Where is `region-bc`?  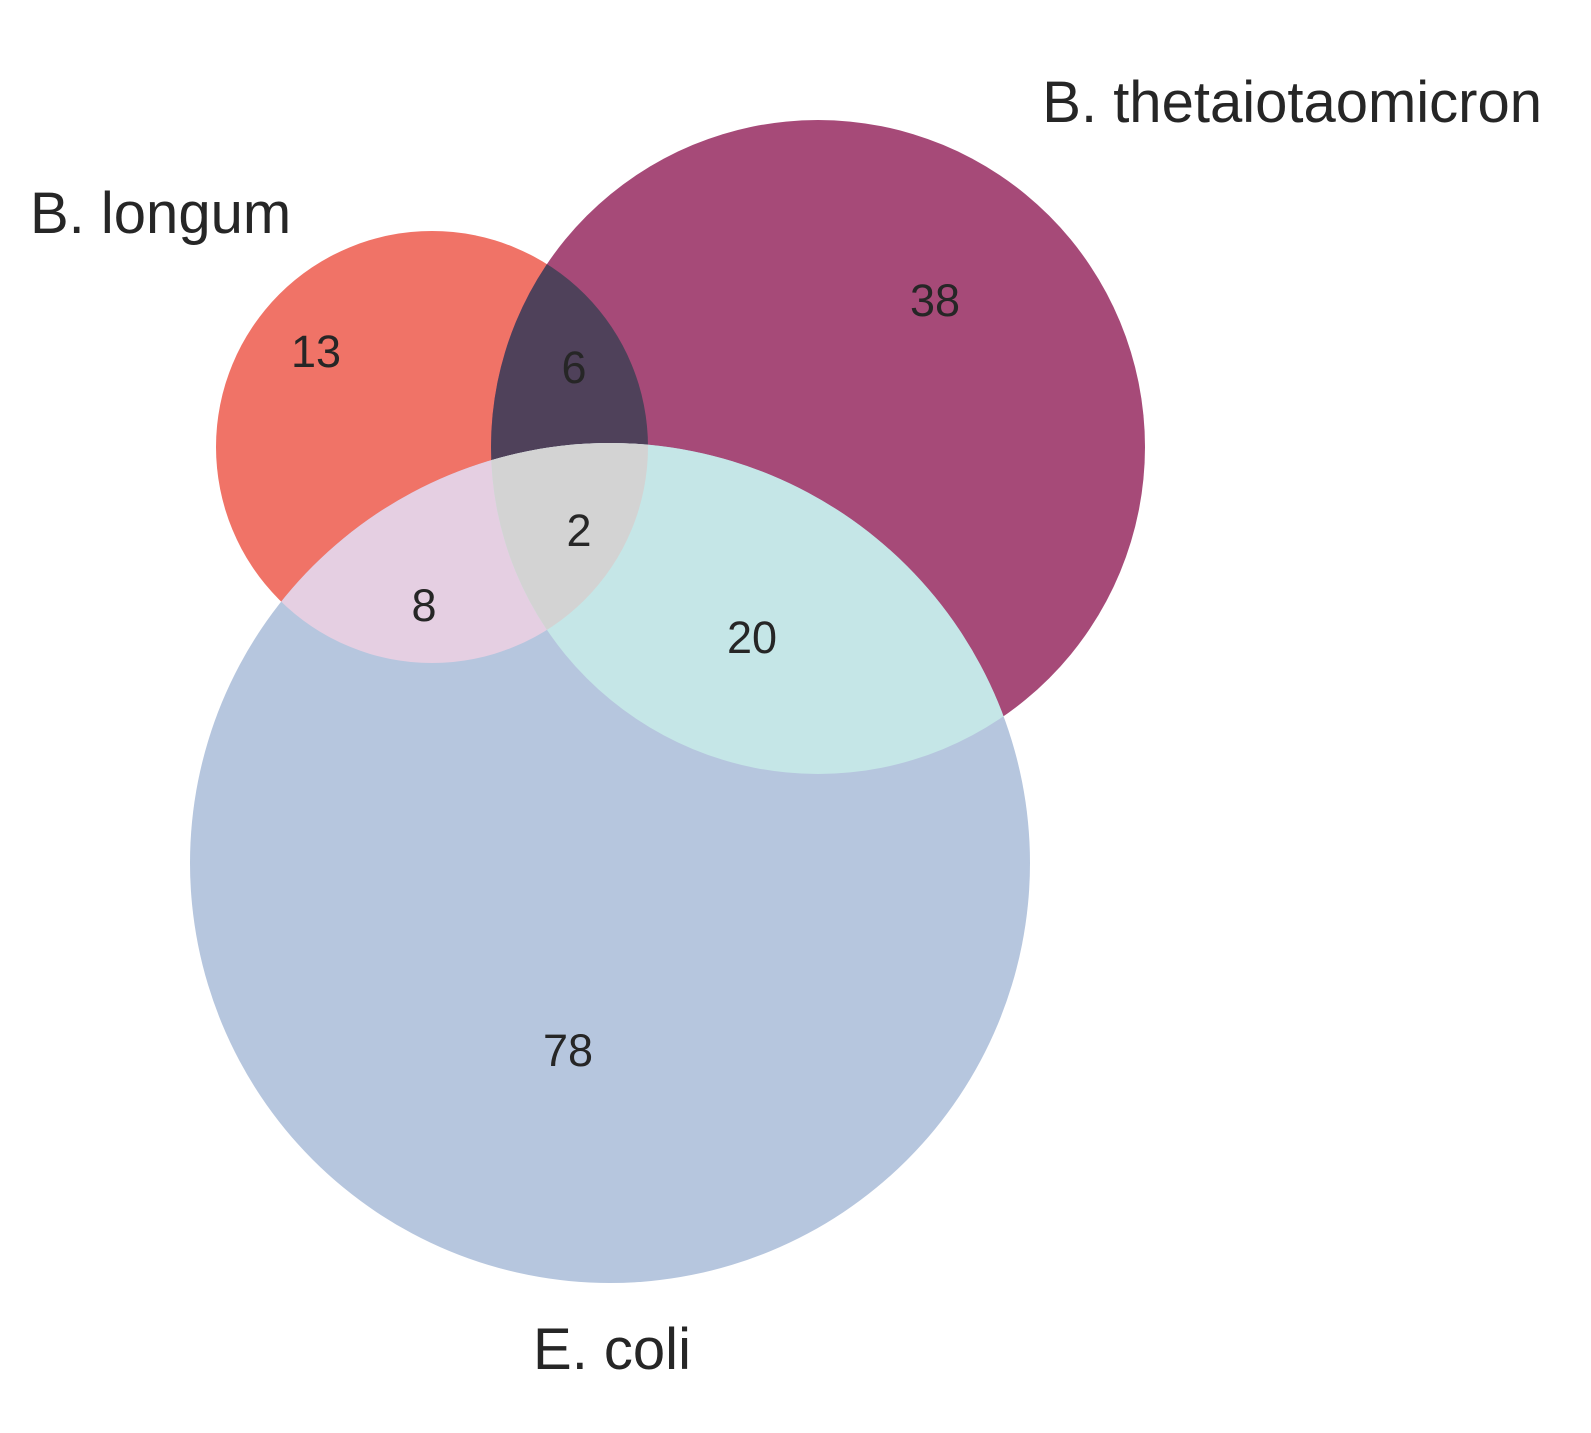 region-bc is located at coordinates (760, 608).